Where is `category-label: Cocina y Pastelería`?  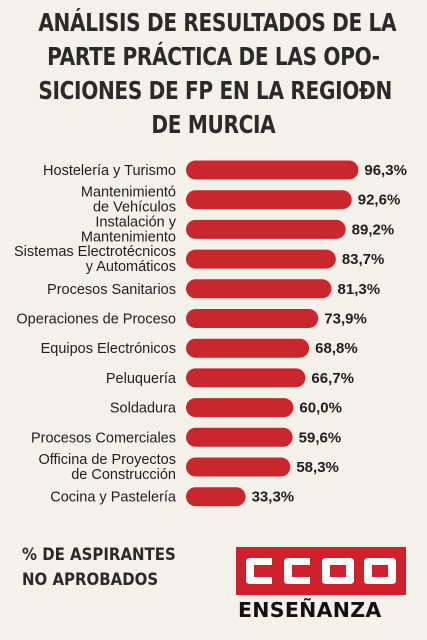
category-label: Cocina y Pastelería is located at coordinates (113, 498).